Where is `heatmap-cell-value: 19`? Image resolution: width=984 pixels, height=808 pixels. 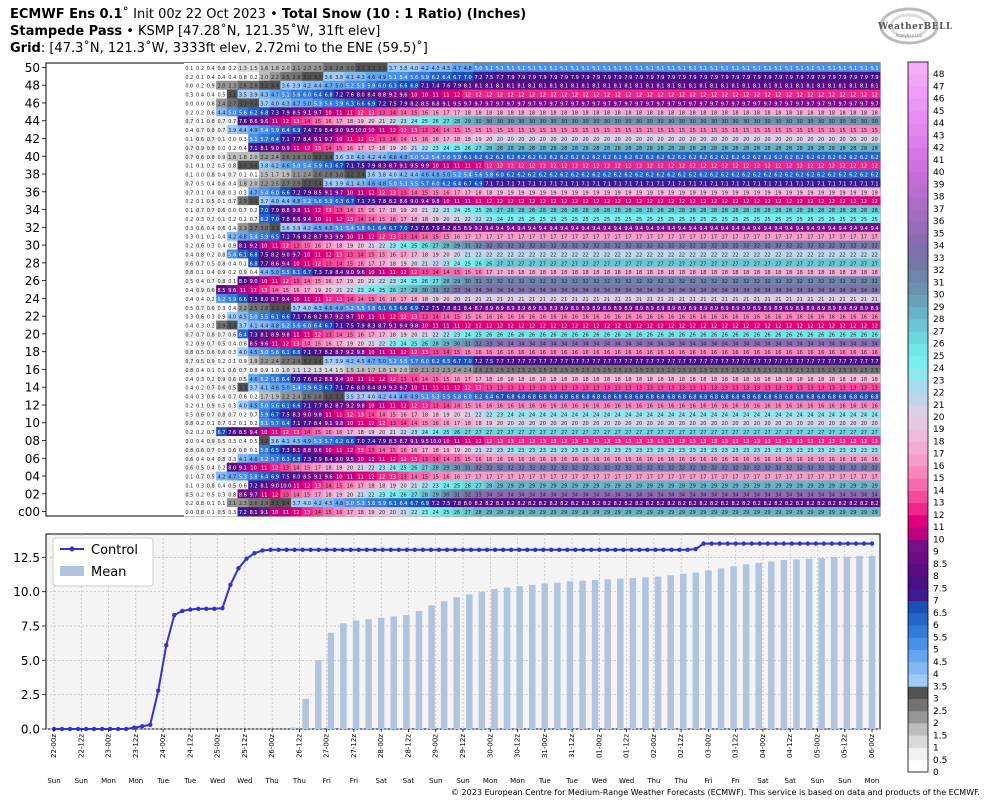
heatmap-cell-value: 19 is located at coordinates (725, 193).